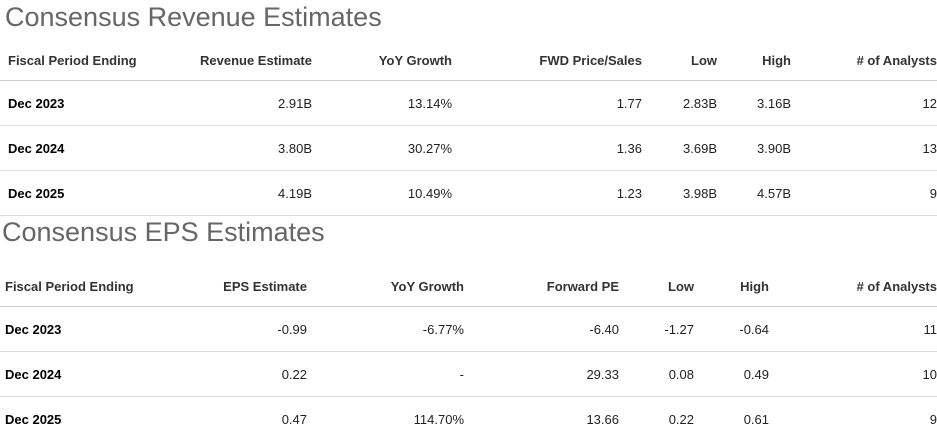 The width and height of the screenshot is (937, 441). I want to click on low-cell: 3.98B, so click(679, 193).